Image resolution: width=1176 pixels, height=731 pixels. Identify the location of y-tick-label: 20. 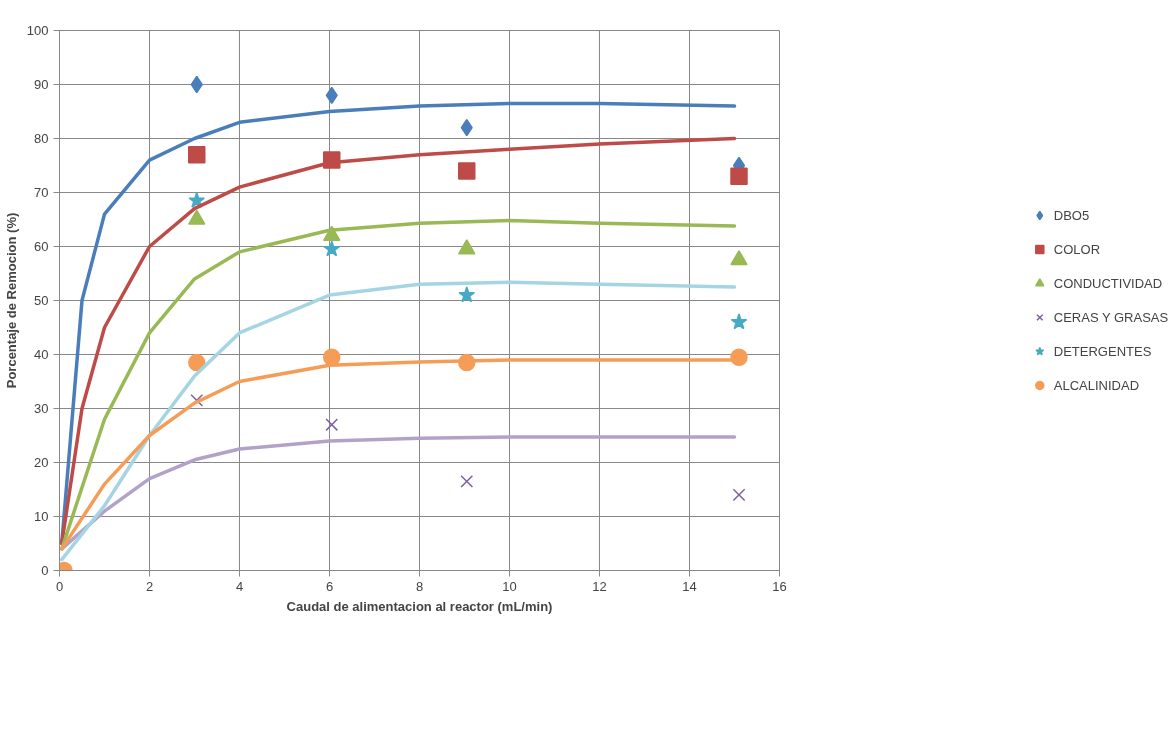
(41, 462).